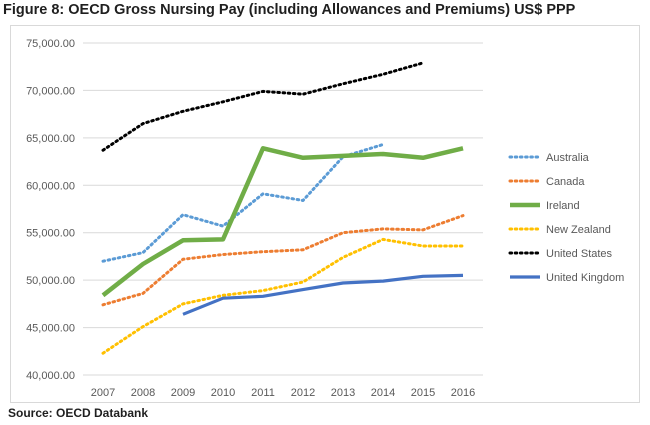 The height and width of the screenshot is (425, 650). I want to click on x-tick-label: 2015, so click(423, 393).